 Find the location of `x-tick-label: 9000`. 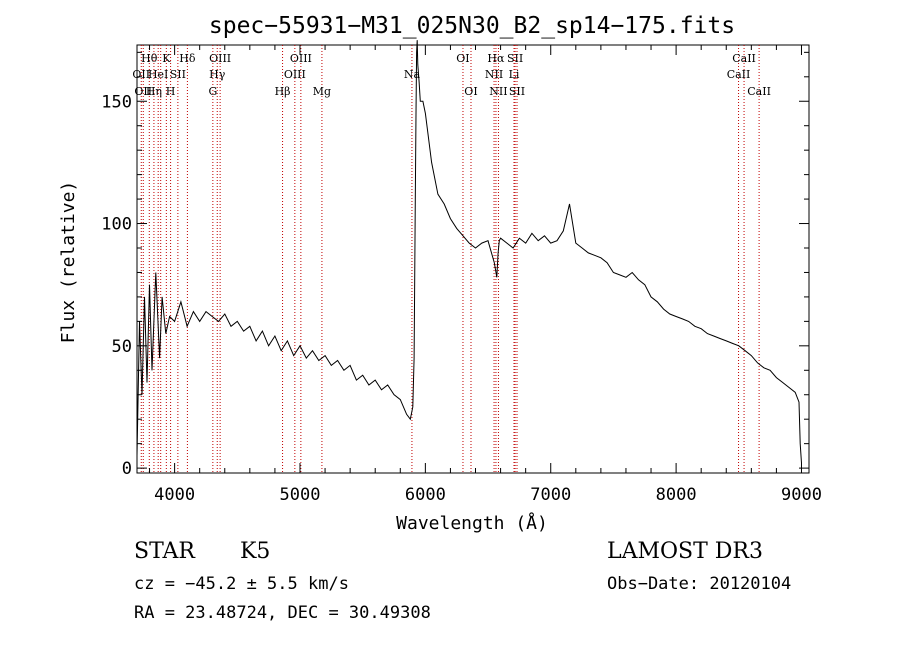

x-tick-label: 9000 is located at coordinates (801, 495).